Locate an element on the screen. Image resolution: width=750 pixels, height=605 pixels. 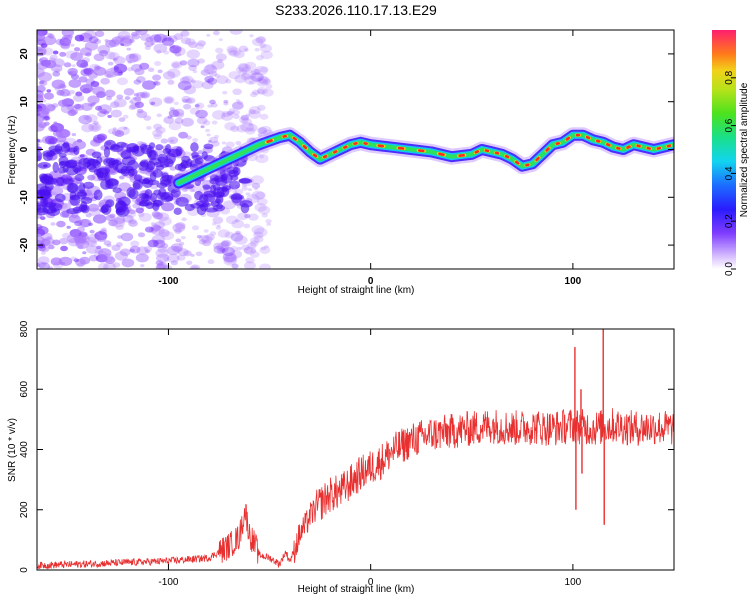
spectrogram-x-axis-label: Height of straight line (km) is located at coordinates (356, 290).